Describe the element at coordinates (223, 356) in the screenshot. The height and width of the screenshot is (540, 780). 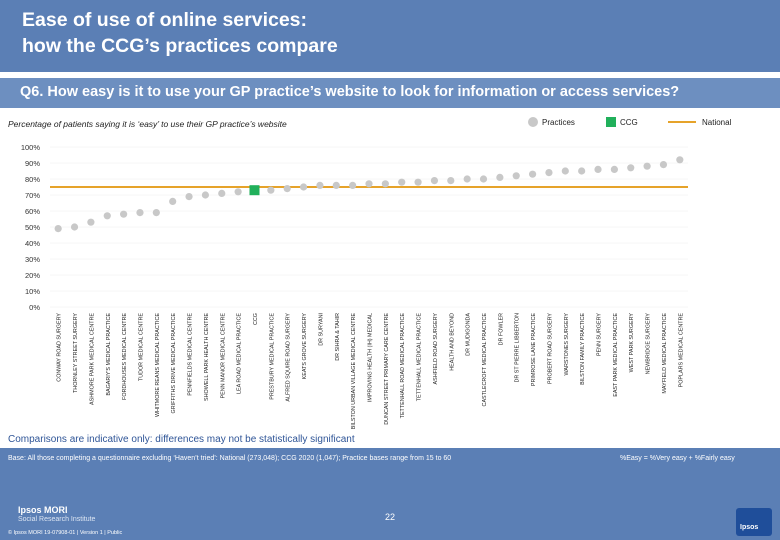
I see `x-category-label: PENN MANOR MEDICAL CENTRE` at that location.